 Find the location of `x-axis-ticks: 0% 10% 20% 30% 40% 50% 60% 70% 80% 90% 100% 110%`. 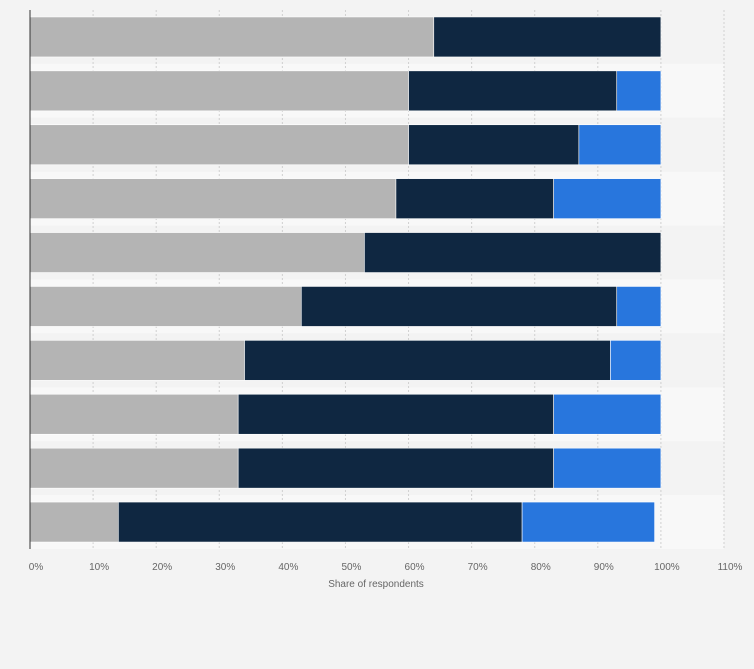

x-axis-ticks: 0% 10% 20% 30% 40% 50% 60% 70% 80% 90% 100% 110% is located at coordinates (386, 567).